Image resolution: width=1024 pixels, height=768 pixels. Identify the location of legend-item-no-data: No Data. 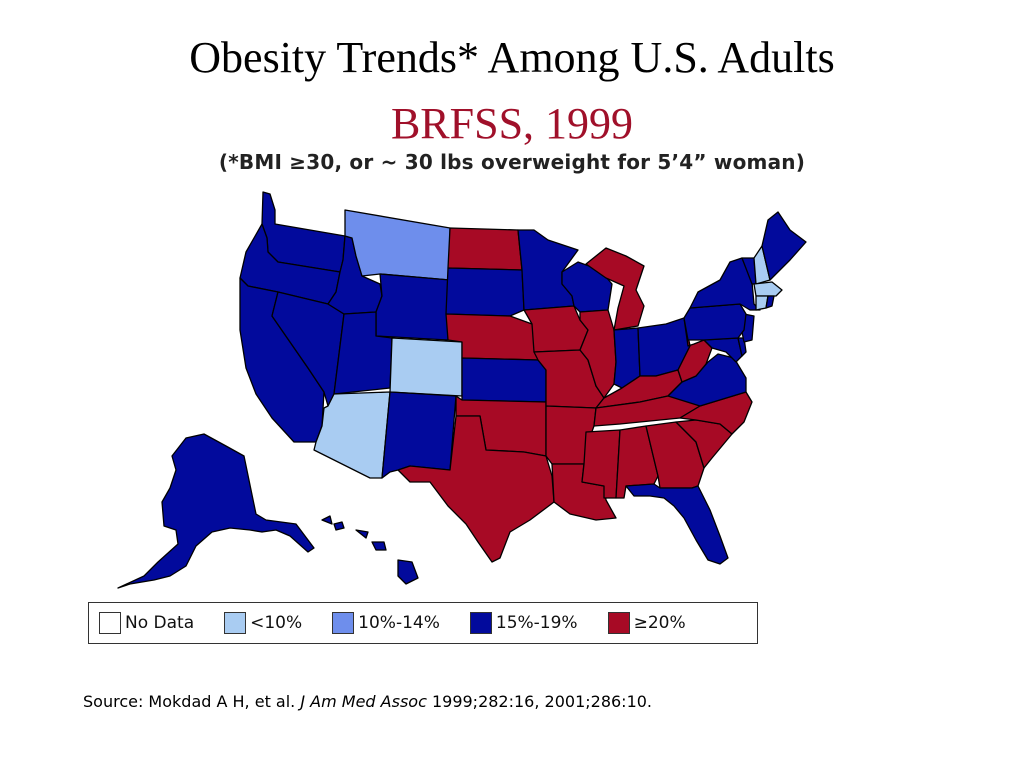
(146, 623).